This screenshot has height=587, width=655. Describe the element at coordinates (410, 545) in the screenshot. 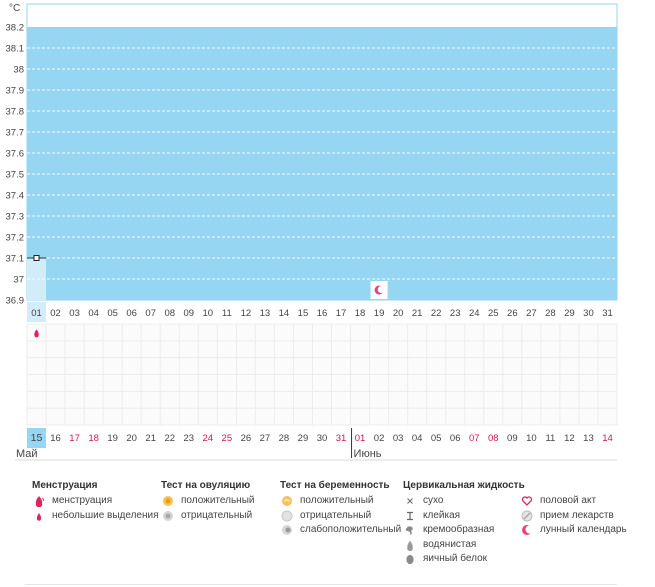

I see `watery-icon` at that location.